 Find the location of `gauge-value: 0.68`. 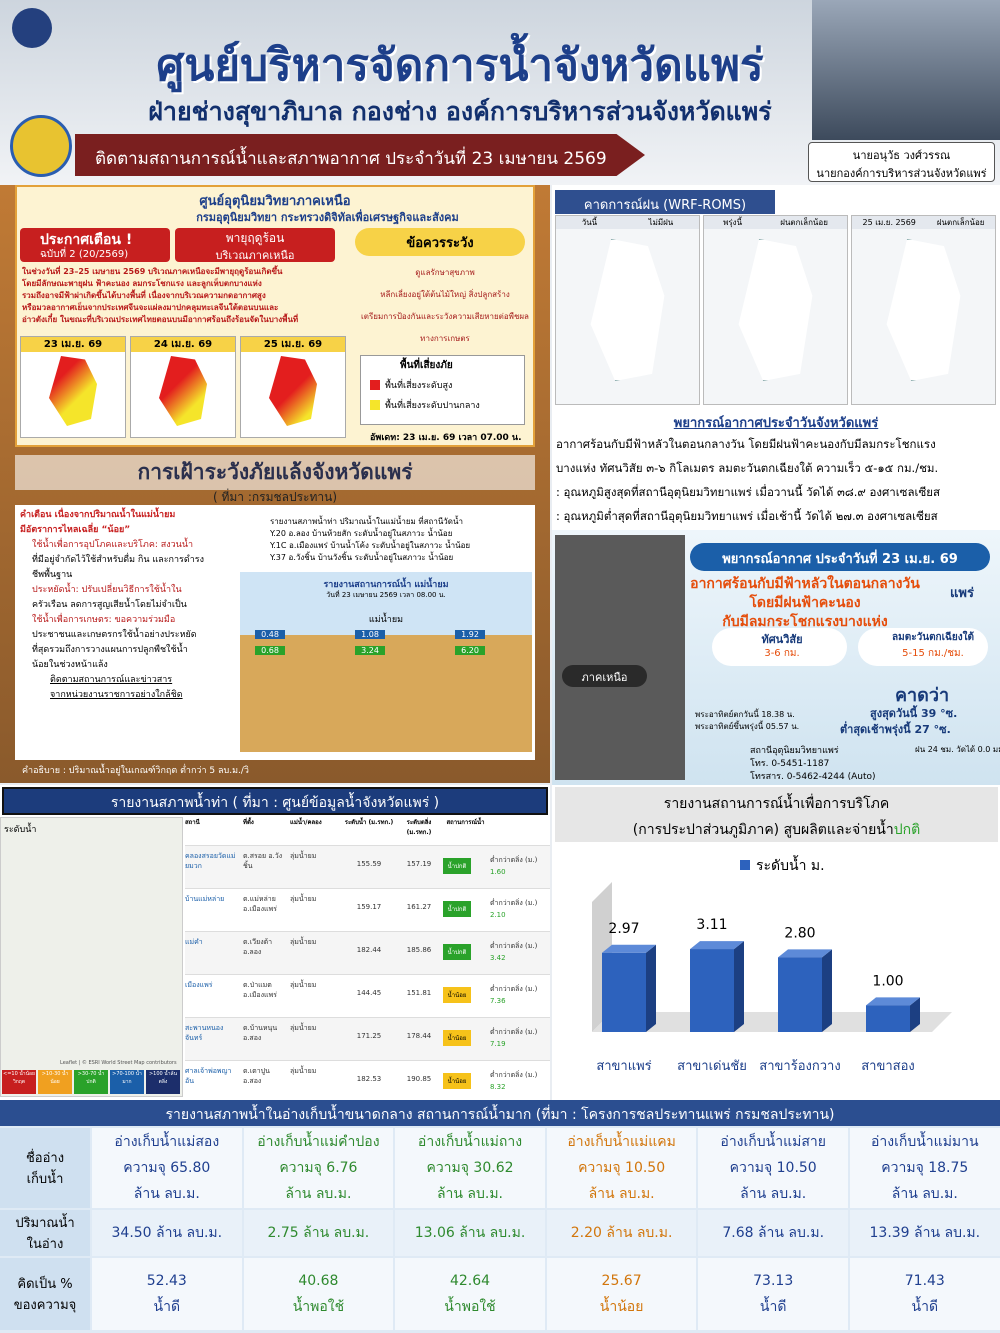

gauge-value: 0.68 is located at coordinates (270, 650).